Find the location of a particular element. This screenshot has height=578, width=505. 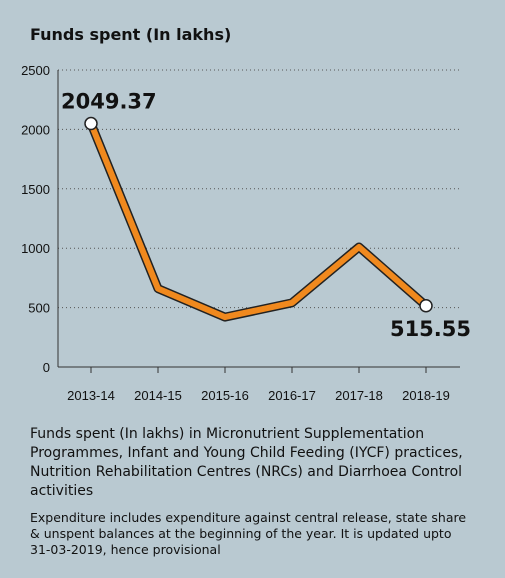

x-tick-label: 2015-16 is located at coordinates (225, 395).